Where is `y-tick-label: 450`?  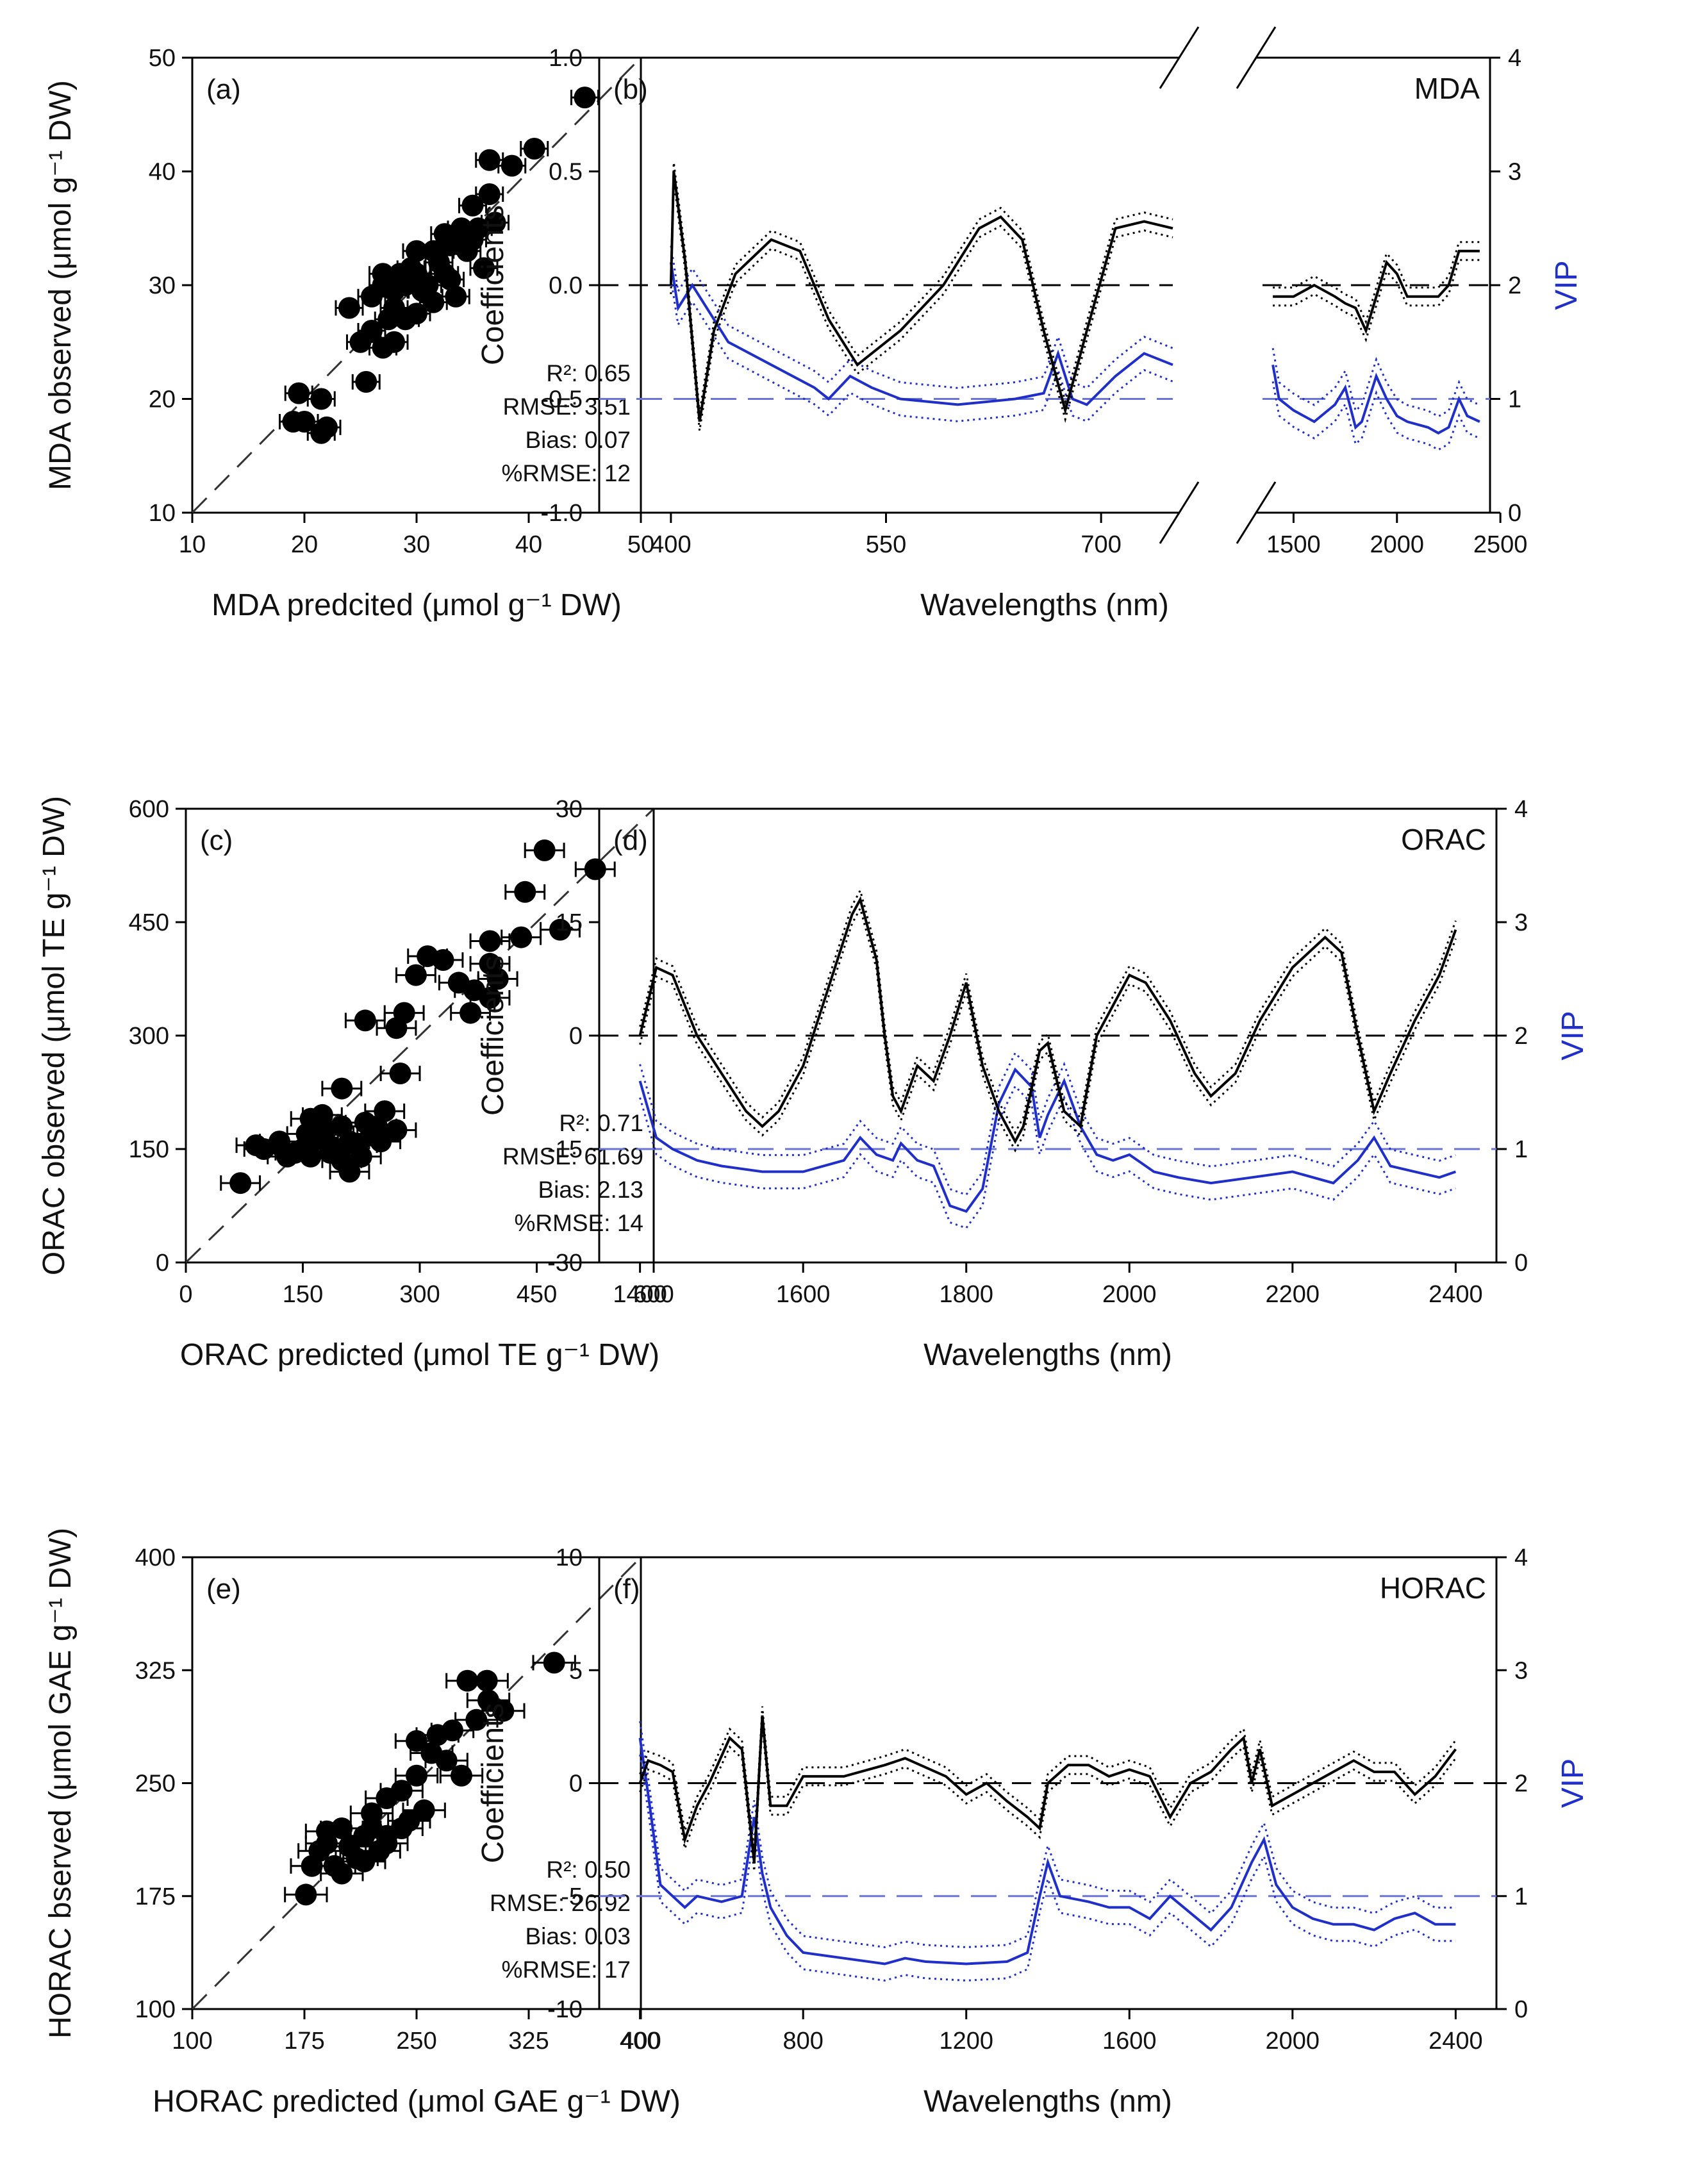 y-tick-label: 450 is located at coordinates (149, 922).